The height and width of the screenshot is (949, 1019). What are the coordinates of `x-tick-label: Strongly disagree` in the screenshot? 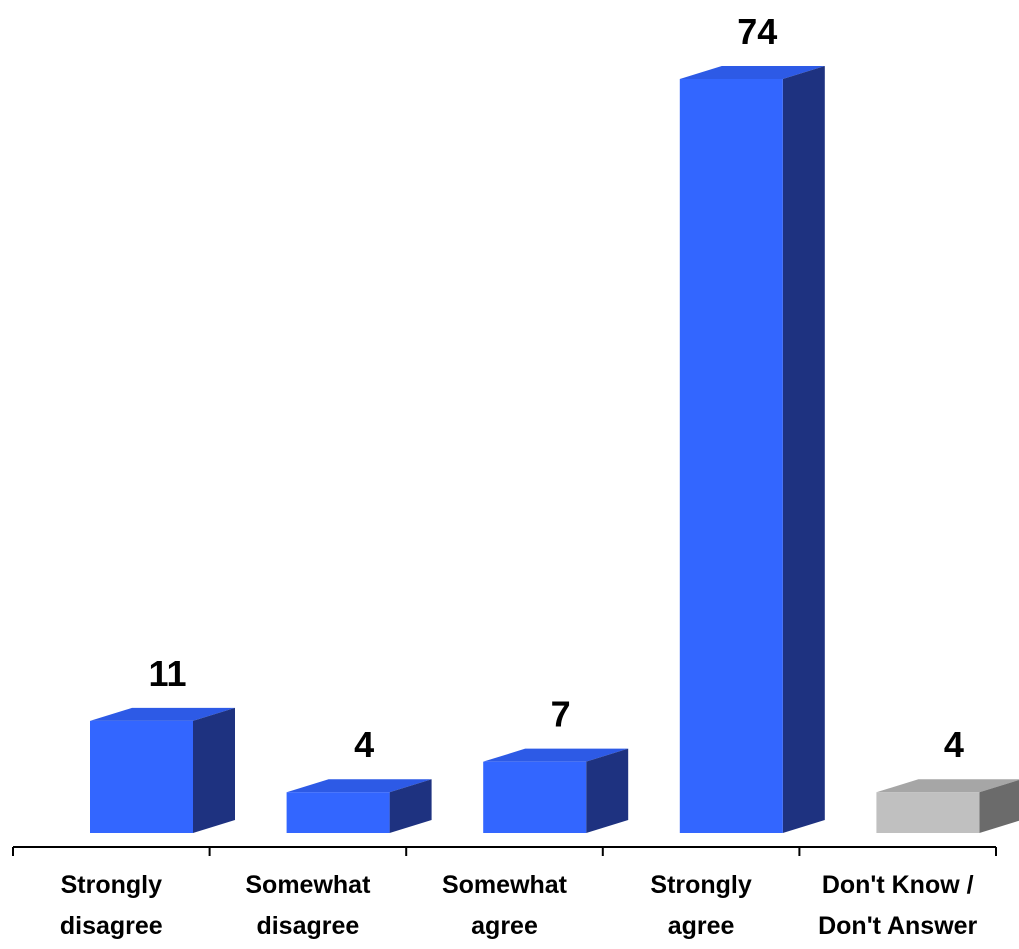 It's located at (111, 905).